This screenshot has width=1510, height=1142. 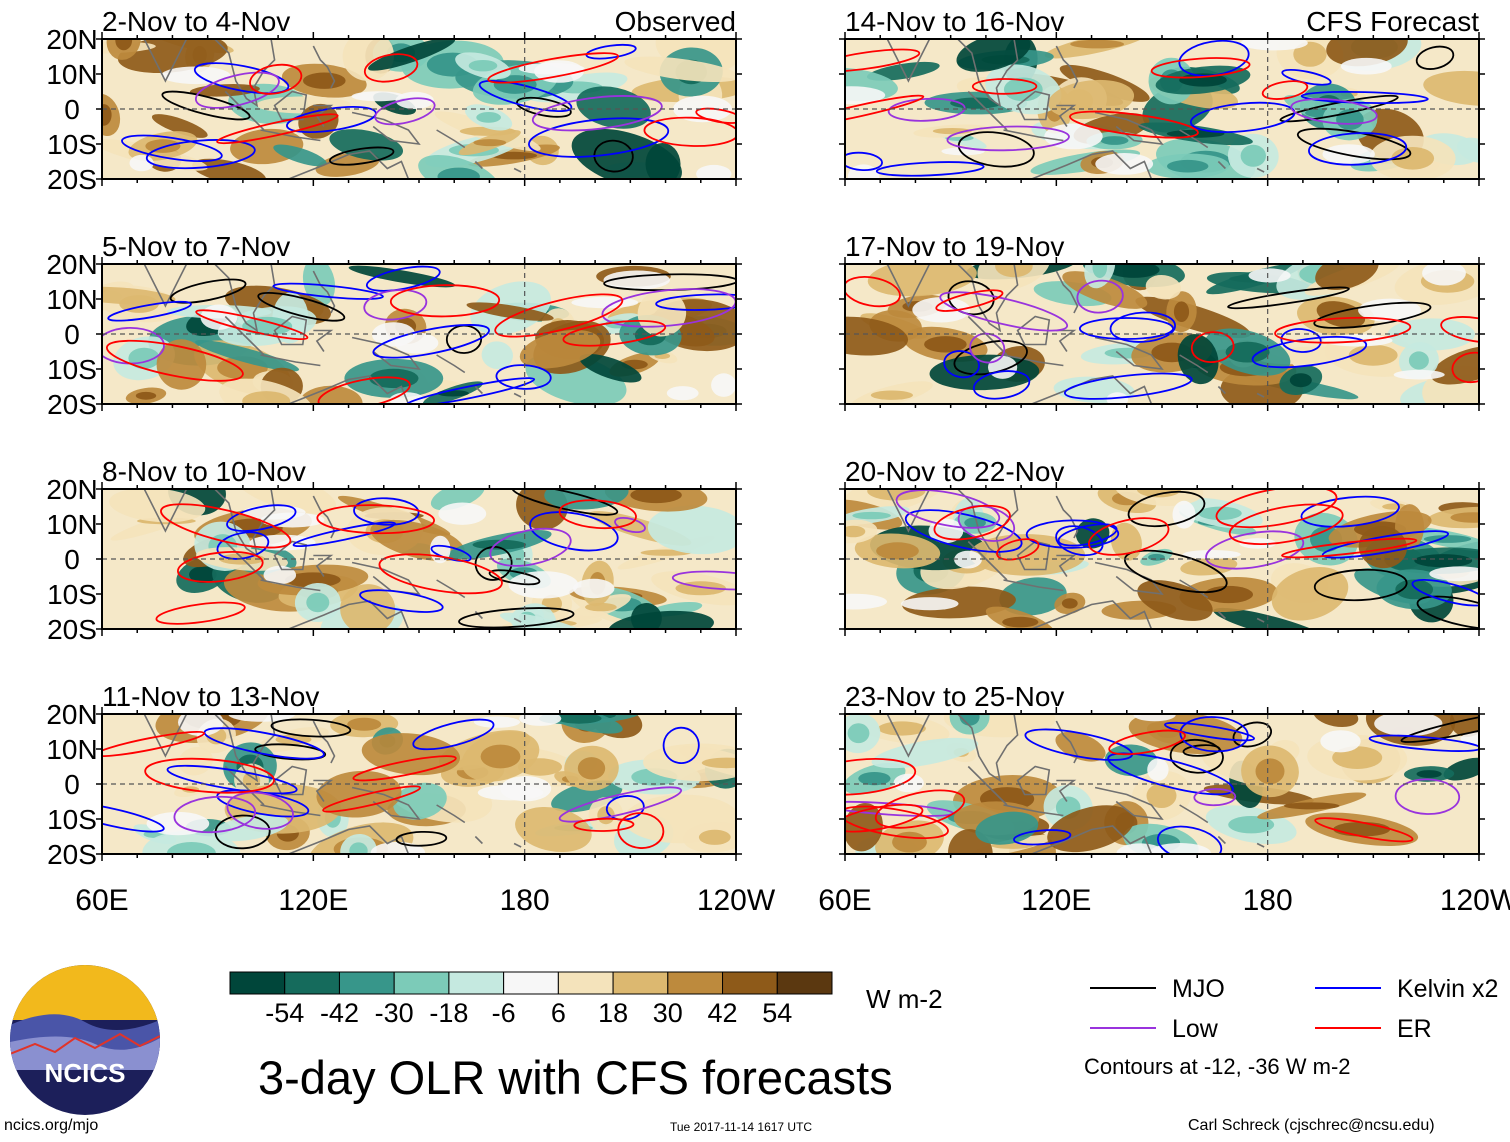 What do you see at coordinates (85, 1073) in the screenshot?
I see `logo-text: NCICS` at bounding box center [85, 1073].